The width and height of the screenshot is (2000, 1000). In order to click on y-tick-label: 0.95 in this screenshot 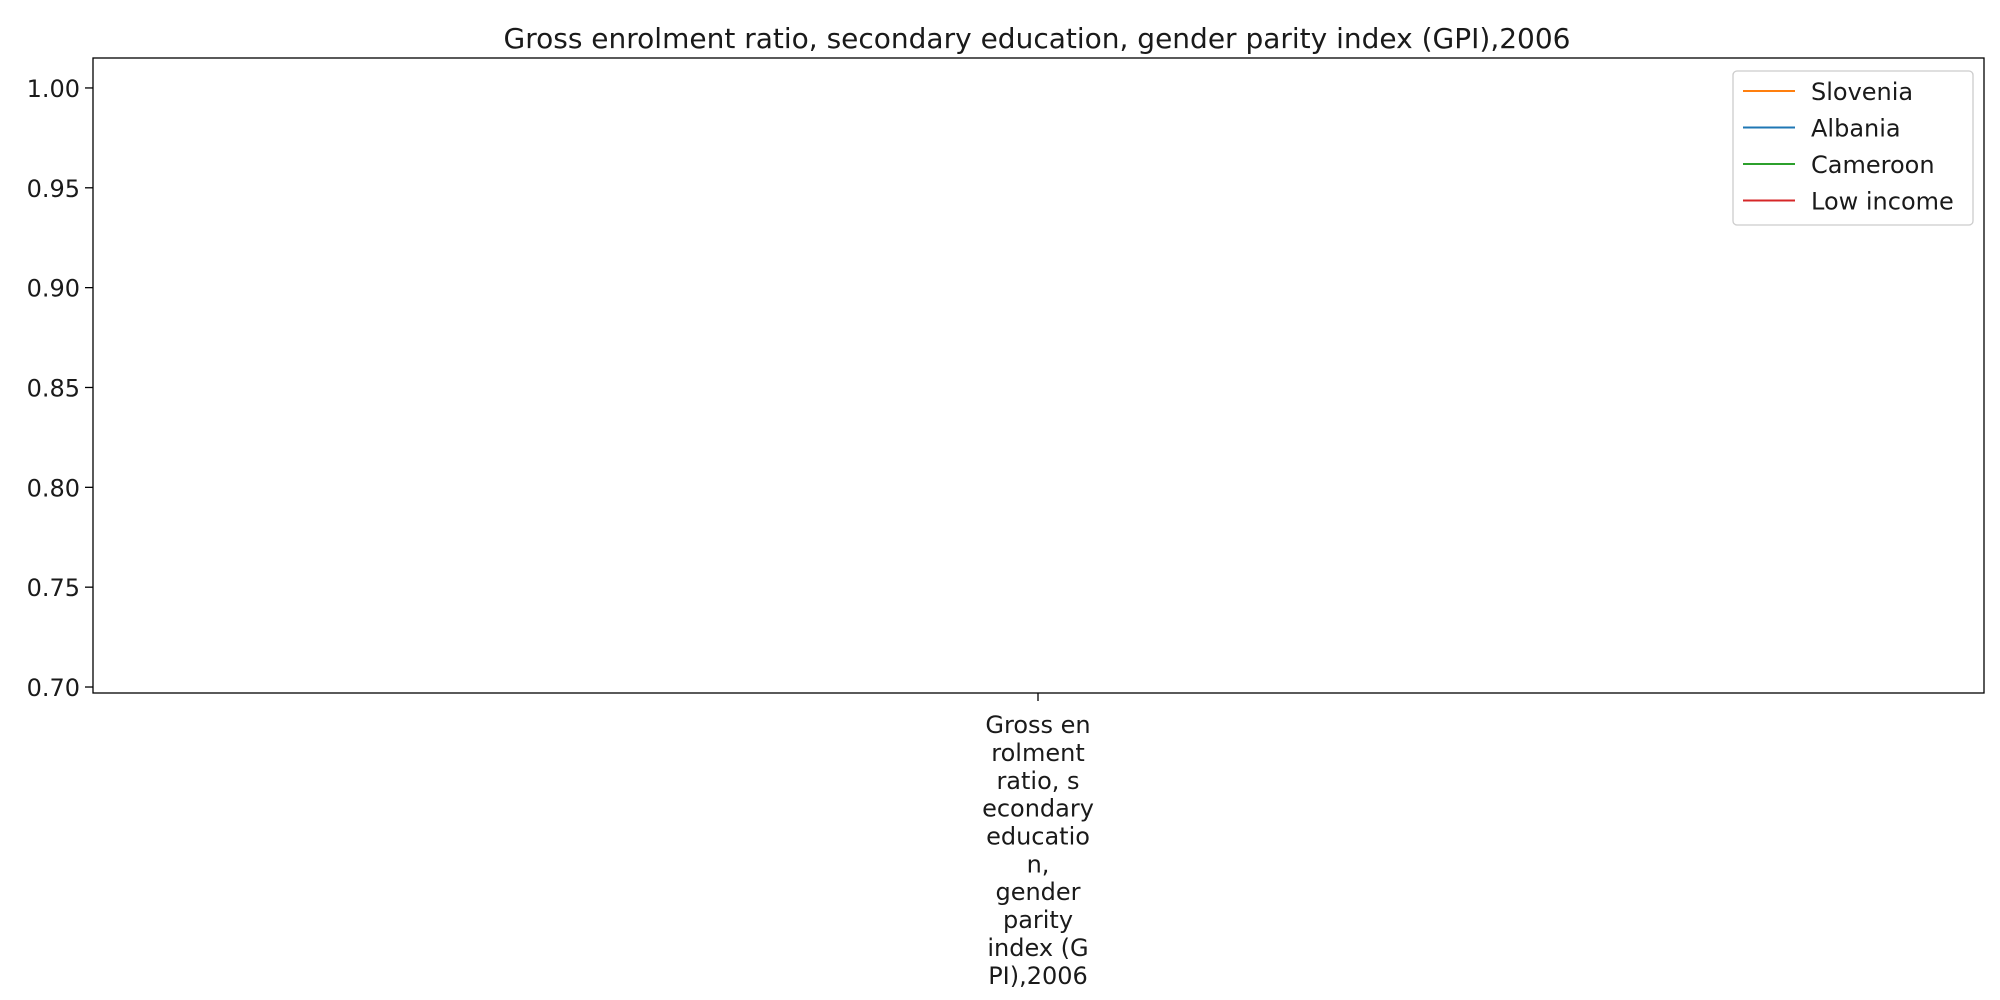, I will do `click(53, 189)`.